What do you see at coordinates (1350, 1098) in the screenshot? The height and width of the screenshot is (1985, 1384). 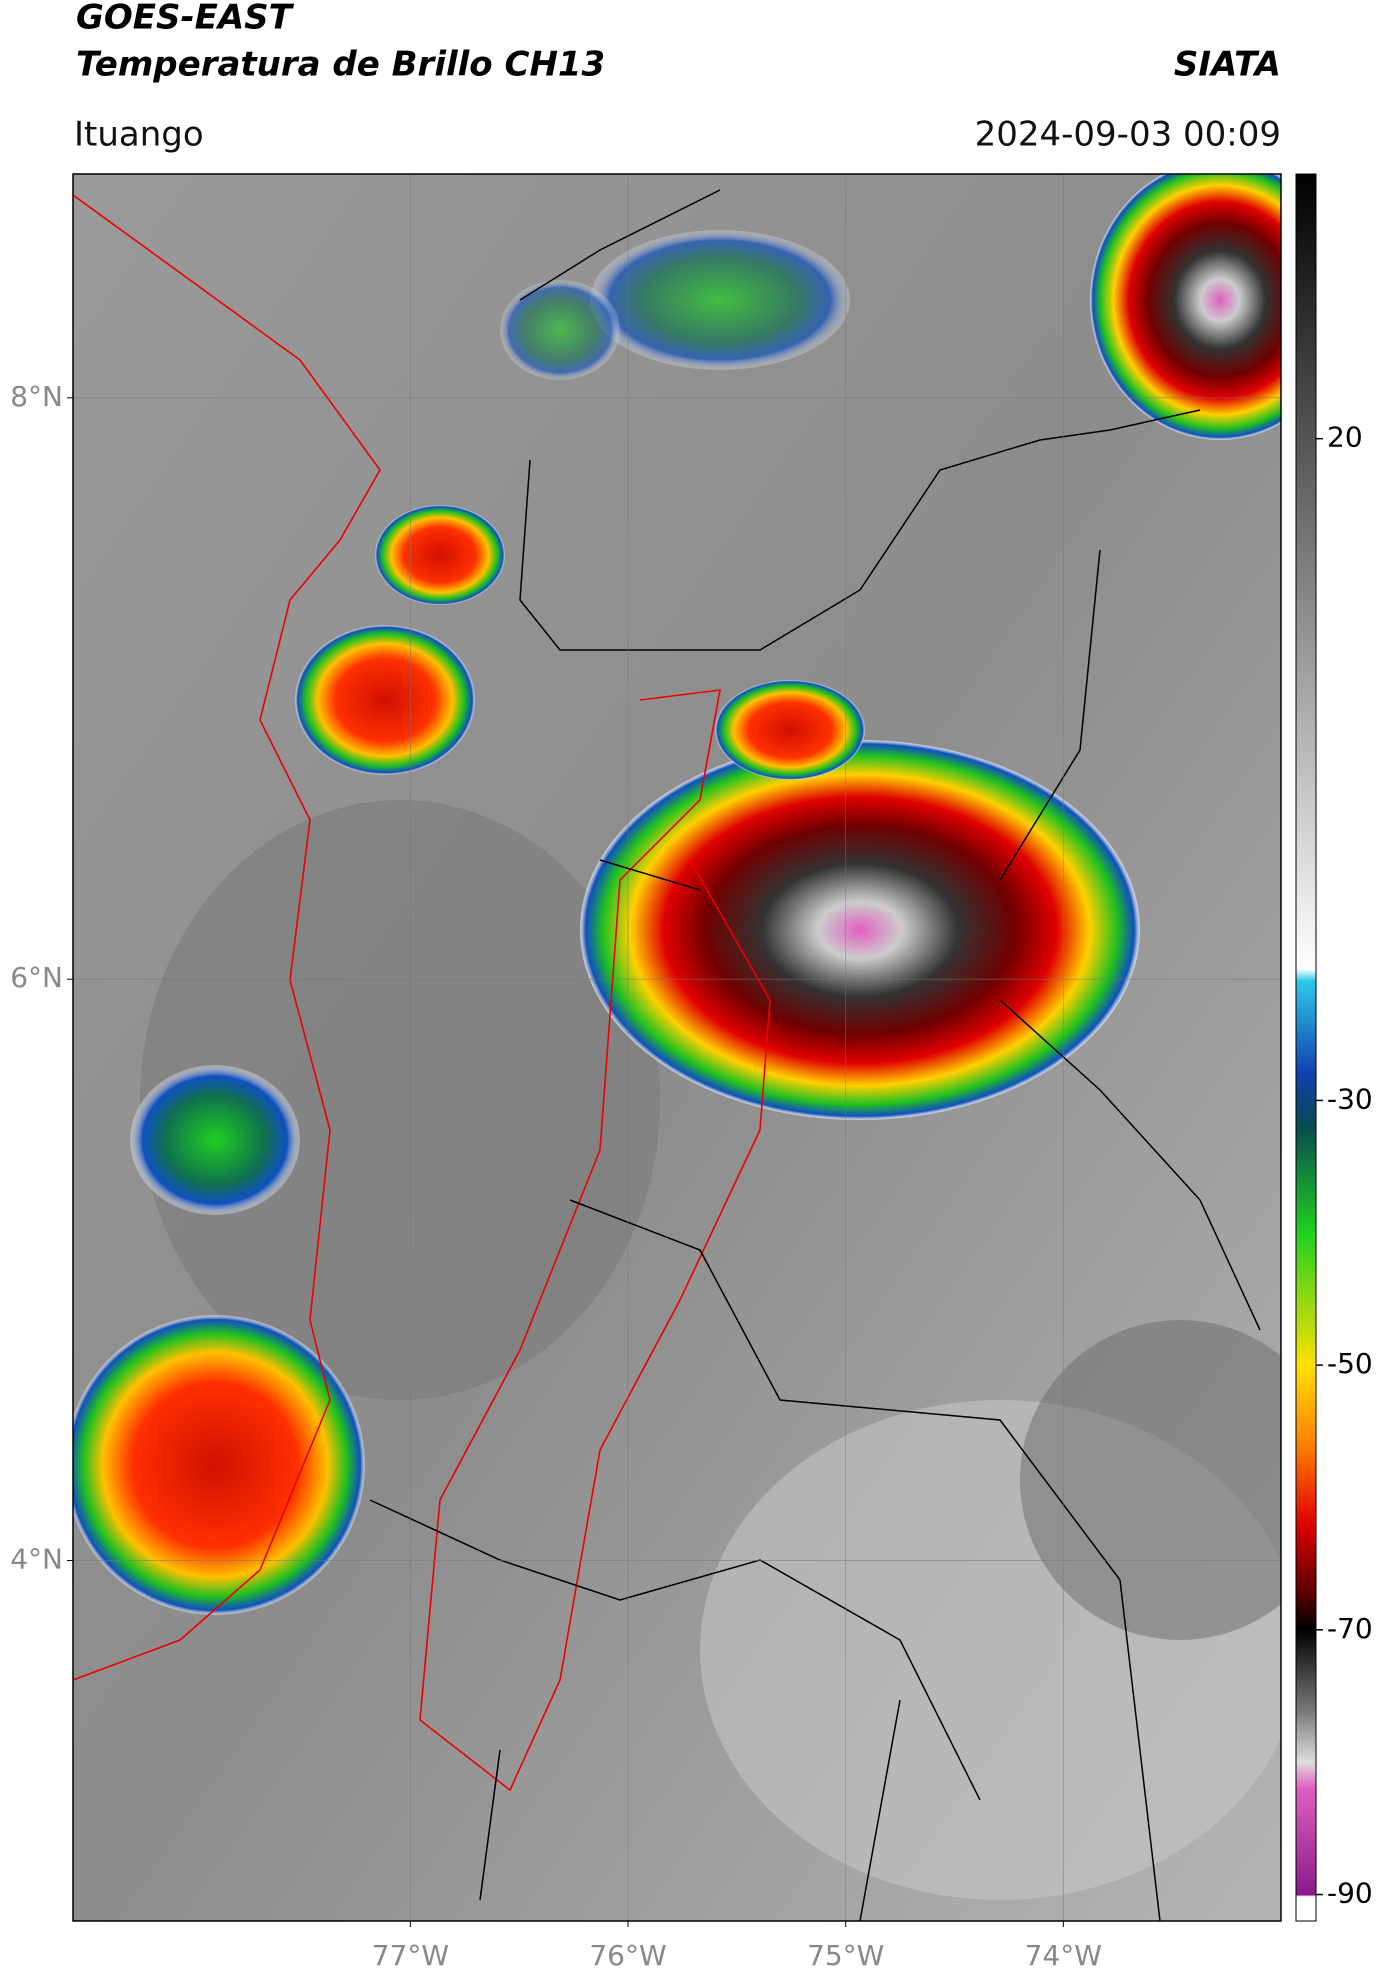 I see `colorbar-tick-label: -30` at bounding box center [1350, 1098].